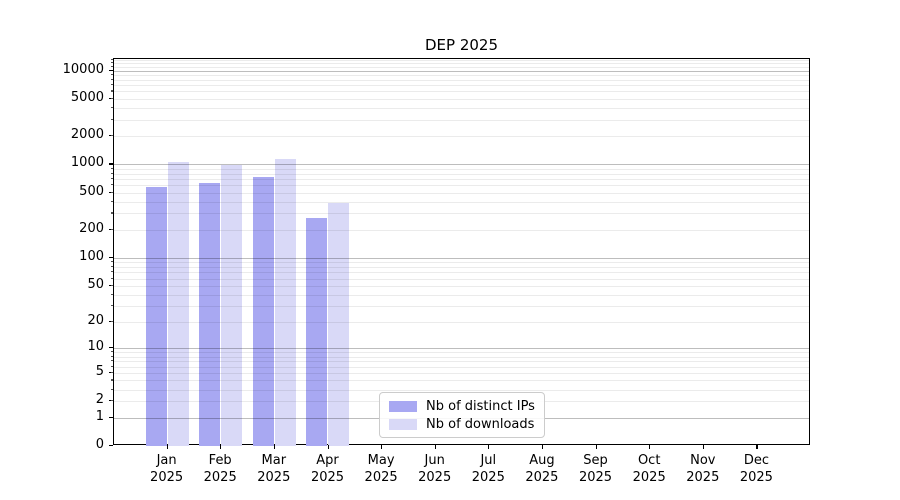  Describe the element at coordinates (317, 332) in the screenshot. I see `bar-ips-apr` at that location.